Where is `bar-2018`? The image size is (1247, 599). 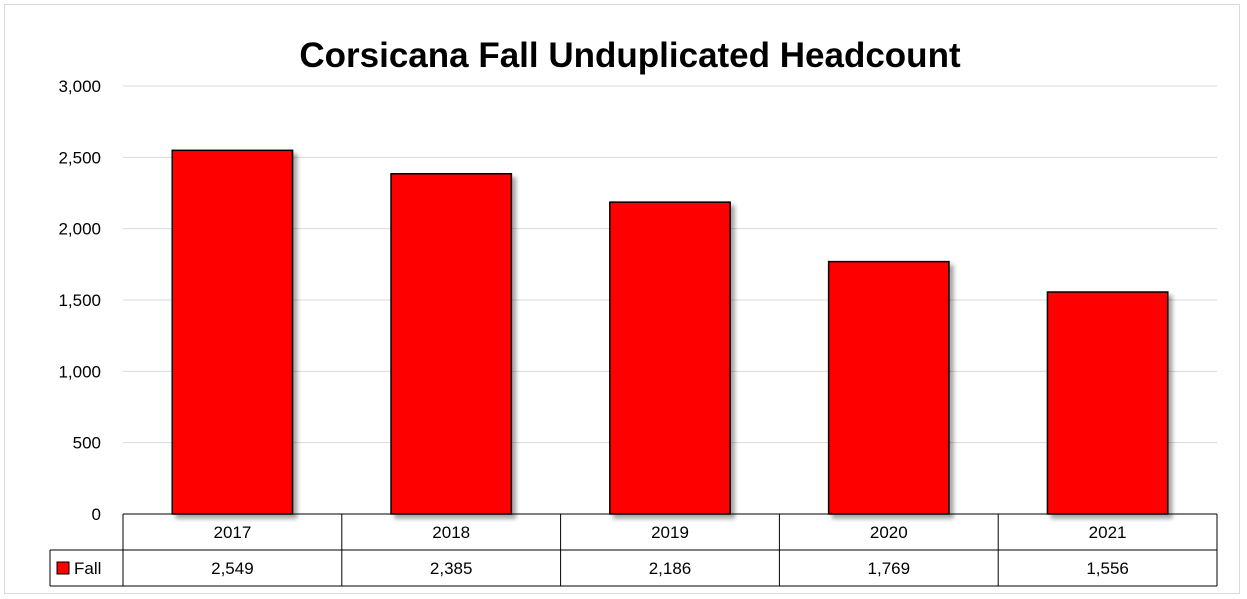 bar-2018 is located at coordinates (451, 343).